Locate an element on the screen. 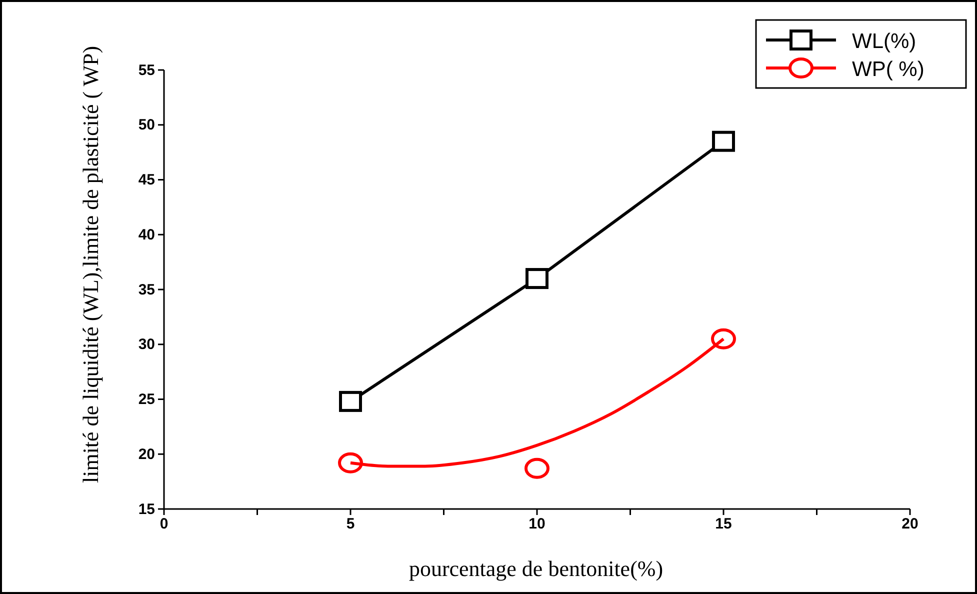 The width and height of the screenshot is (977, 594). x-tick-label: 10 is located at coordinates (537, 524).